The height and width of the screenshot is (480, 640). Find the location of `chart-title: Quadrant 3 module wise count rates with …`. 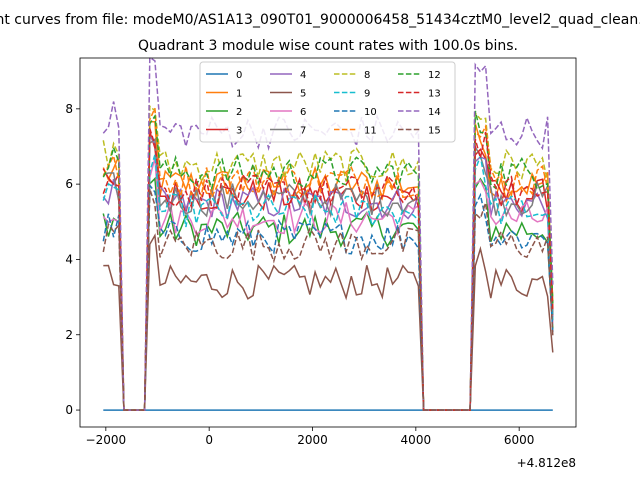

chart-title: Quadrant 3 module wise count rates with … is located at coordinates (328, 46).